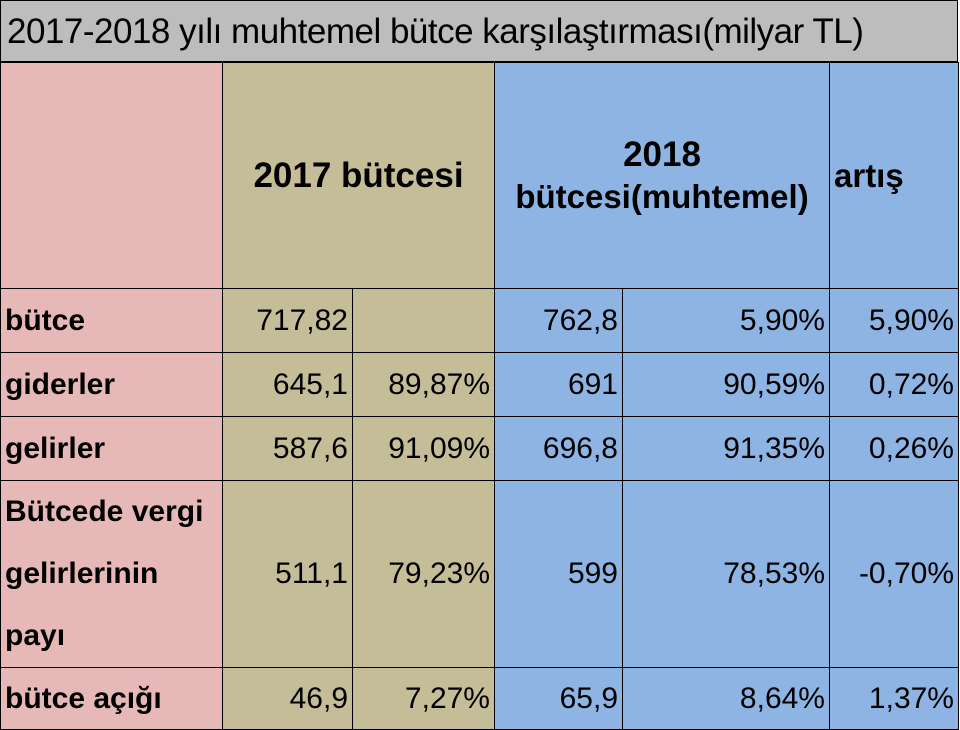 This screenshot has width=960, height=730. I want to click on increase-value: 0,26%, so click(894, 448).